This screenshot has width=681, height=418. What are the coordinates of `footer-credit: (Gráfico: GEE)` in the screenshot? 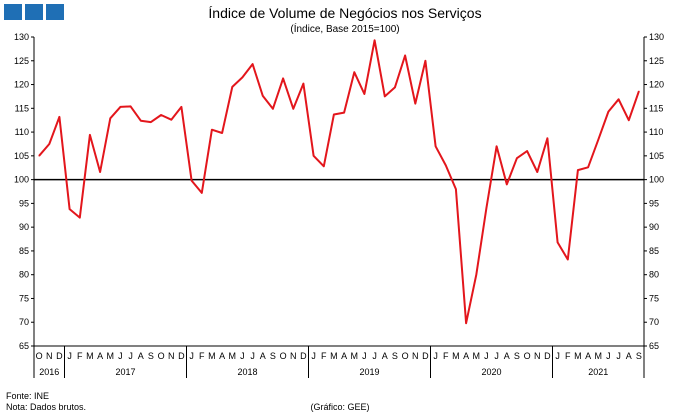 It's located at (339, 407).